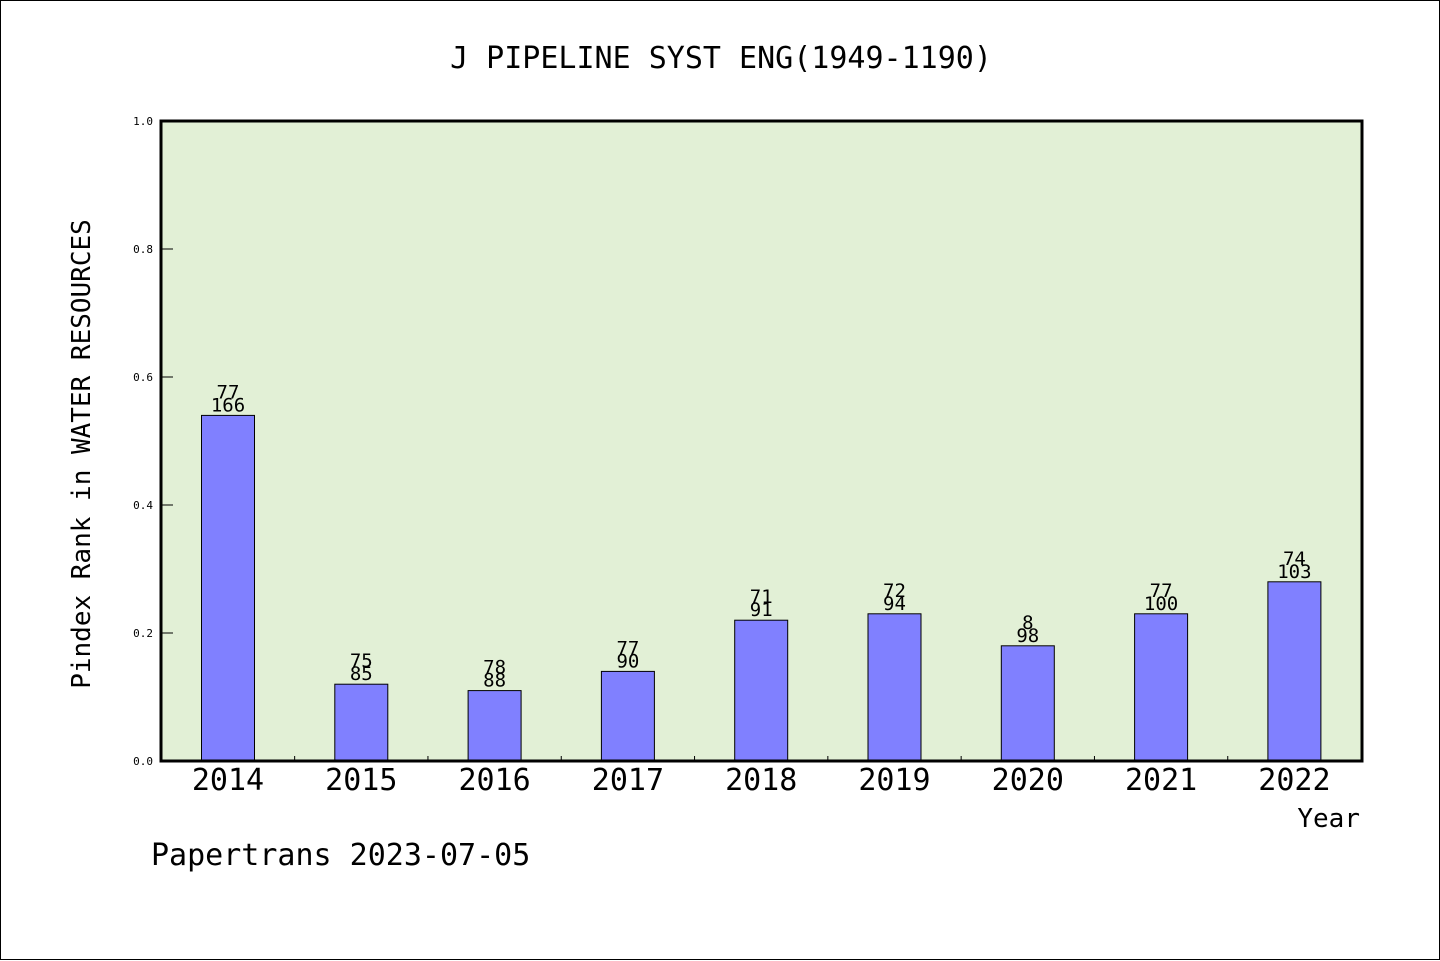  I want to click on x-axis: 2014 2015 2016 2017 2018 2019 2020 2021 2022, so click(761, 777).